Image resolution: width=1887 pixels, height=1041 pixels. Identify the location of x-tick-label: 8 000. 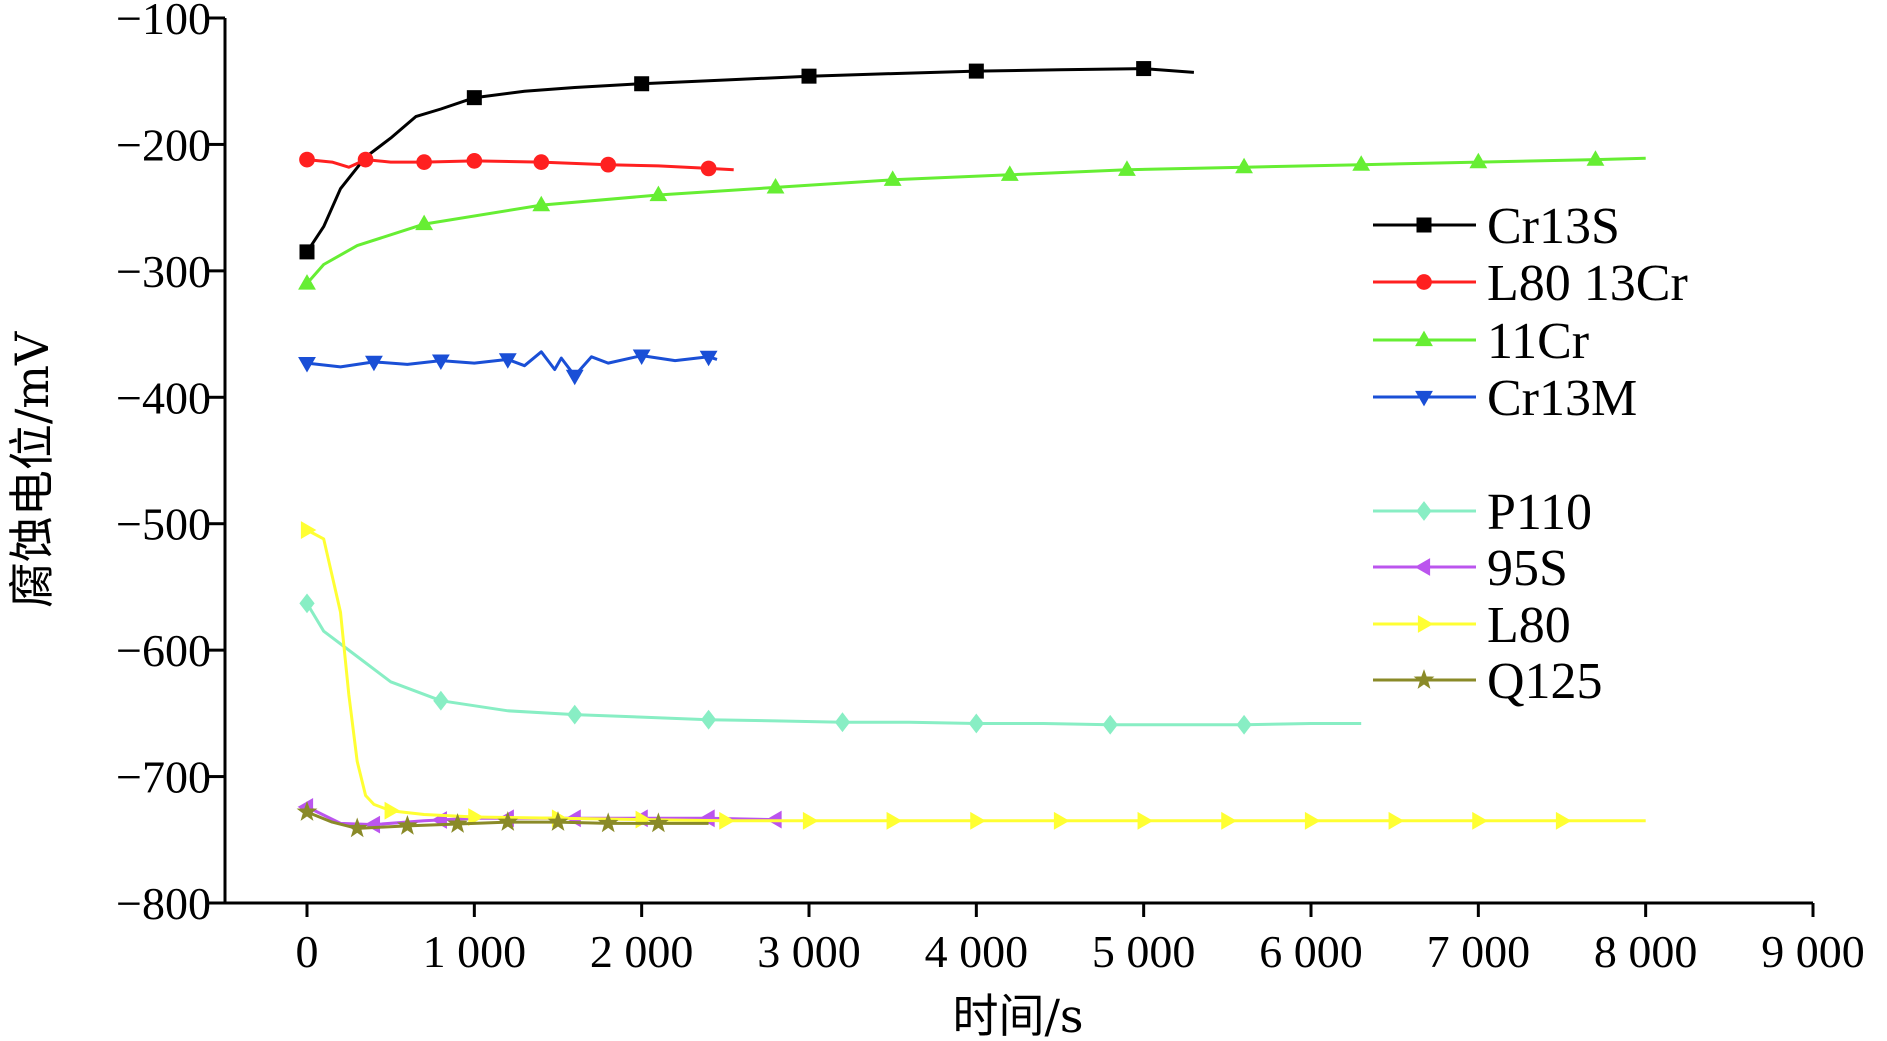
(1646, 951).